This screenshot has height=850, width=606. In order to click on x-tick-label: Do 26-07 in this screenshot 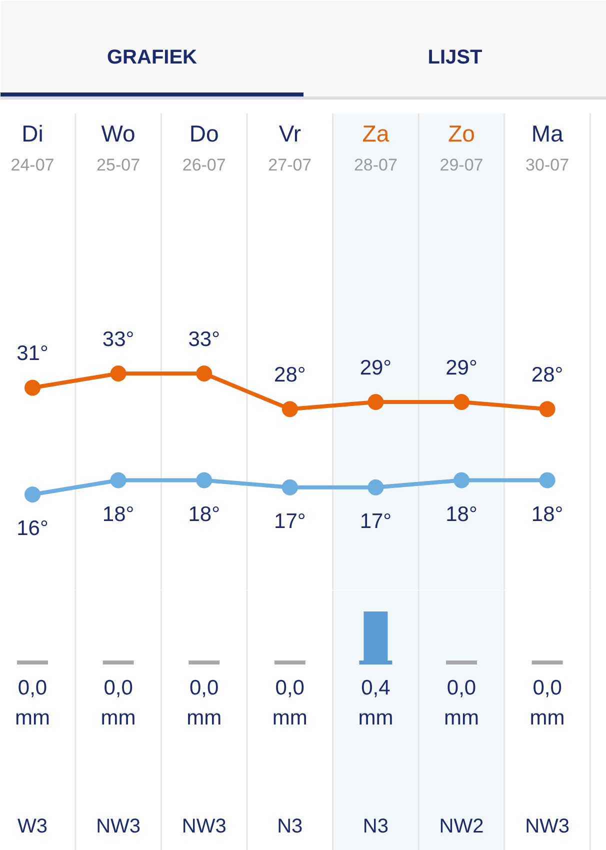, I will do `click(204, 147)`.